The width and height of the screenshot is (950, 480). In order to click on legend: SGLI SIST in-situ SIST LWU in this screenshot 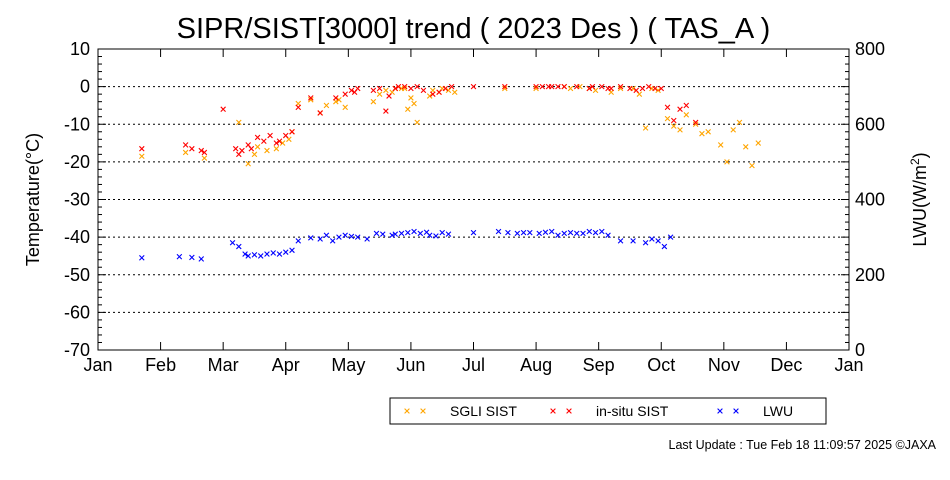, I will do `click(608, 411)`.